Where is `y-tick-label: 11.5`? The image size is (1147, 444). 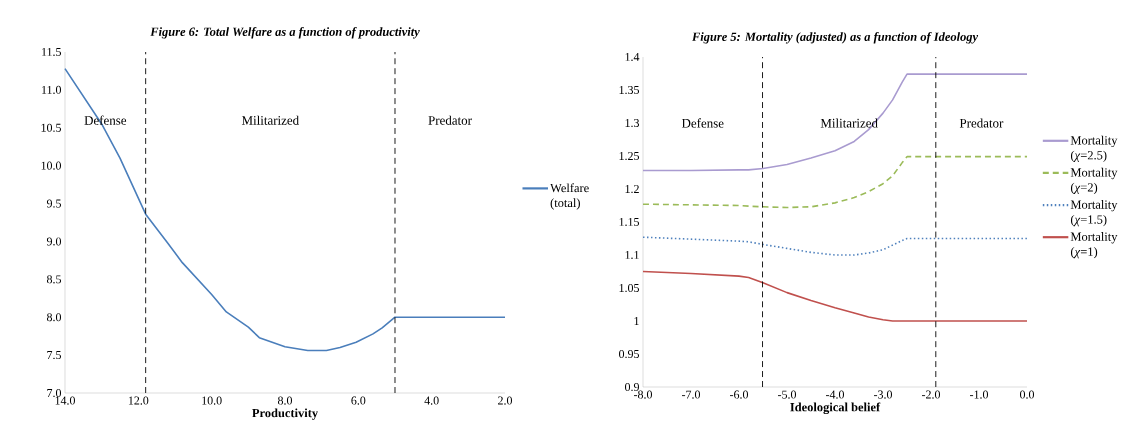
y-tick-label: 11.5 is located at coordinates (52, 52).